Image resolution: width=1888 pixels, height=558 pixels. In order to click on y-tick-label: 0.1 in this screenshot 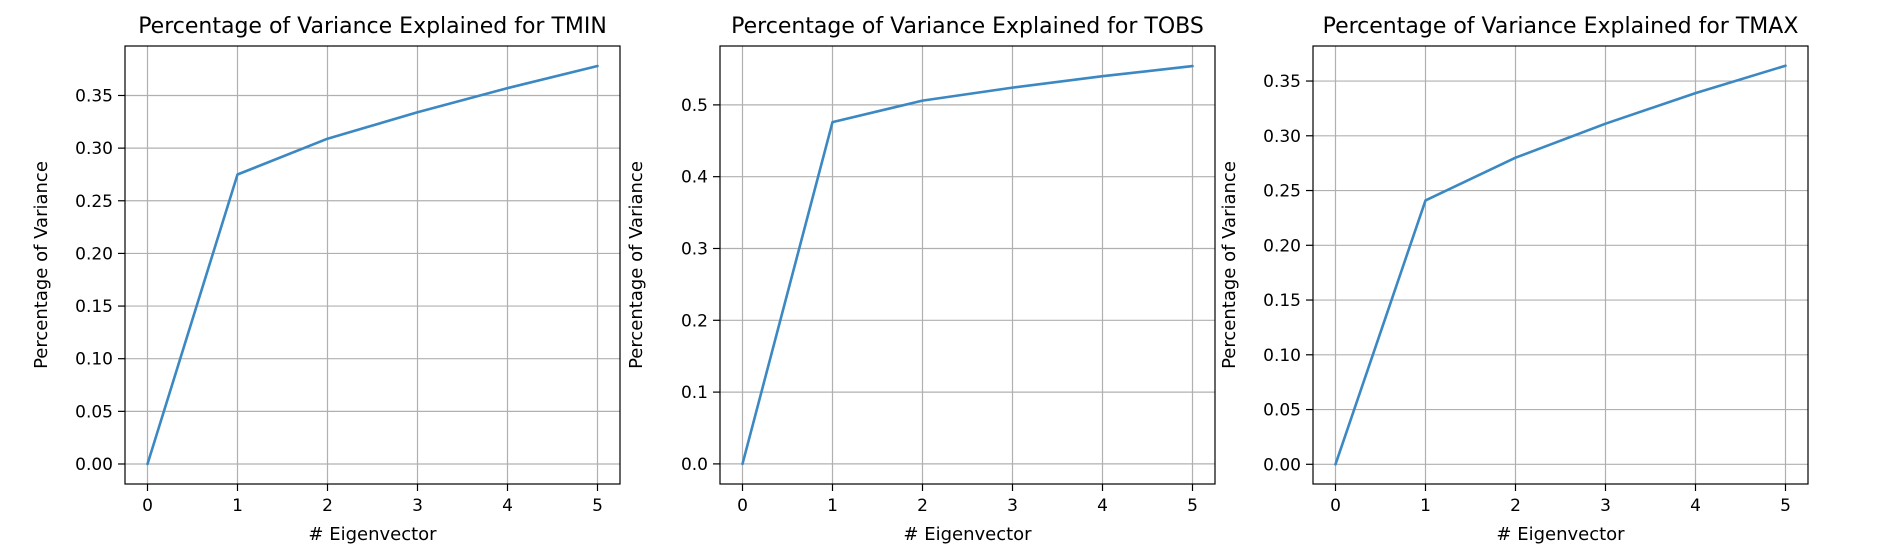, I will do `click(694, 393)`.